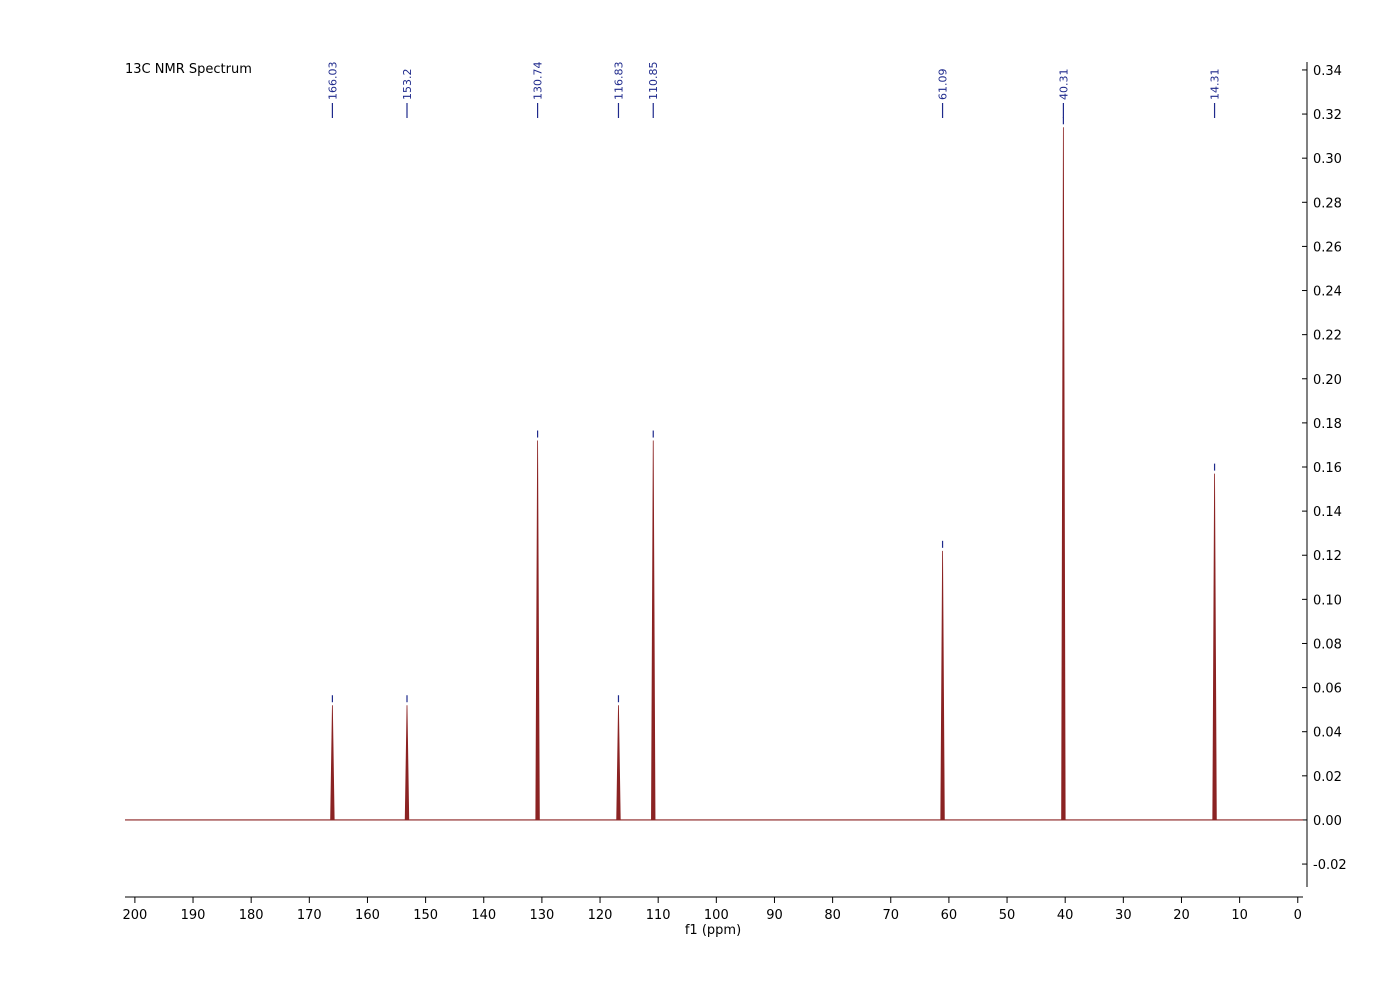  Describe the element at coordinates (1327, 424) in the screenshot. I see `y-tick-label: 0.18` at that location.